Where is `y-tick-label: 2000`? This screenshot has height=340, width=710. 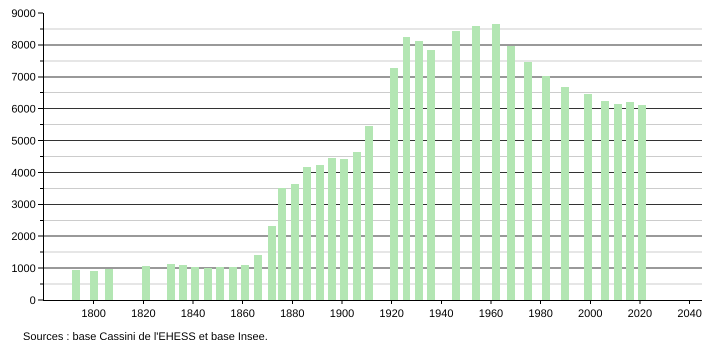 y-tick-label: 2000 is located at coordinates (23, 237).